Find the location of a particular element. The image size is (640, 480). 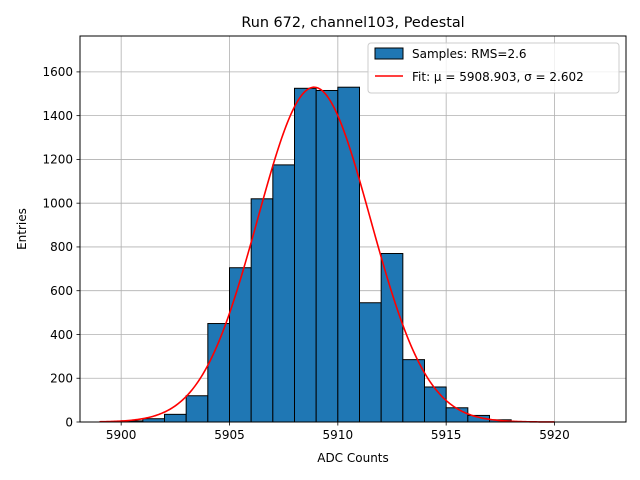

y-axis-ticks: 0 200 400 600 800 1000 1200 1400 1600 is located at coordinates (61, 247).